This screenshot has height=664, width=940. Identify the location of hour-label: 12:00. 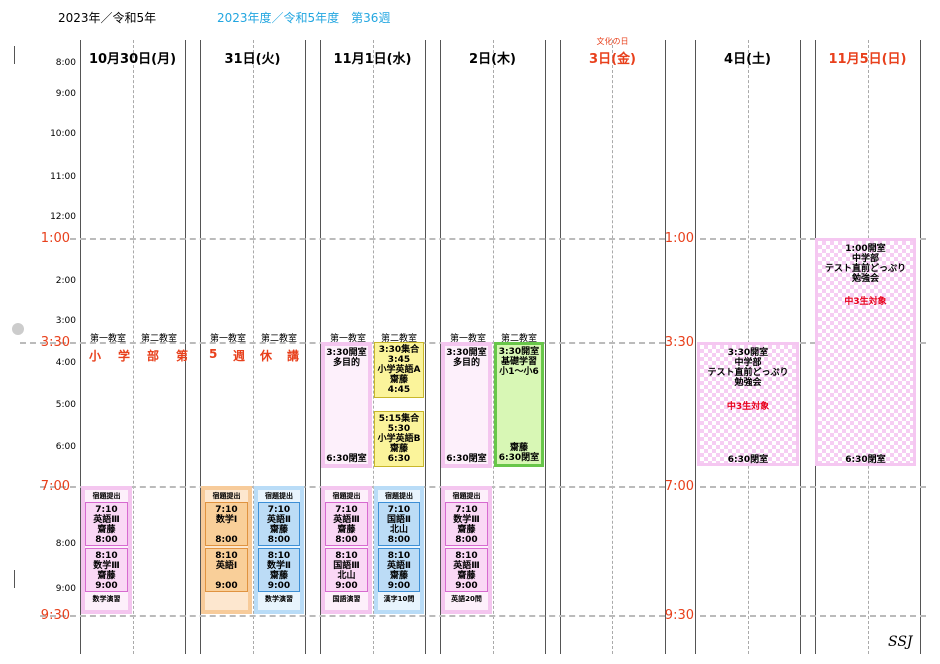
(63, 217).